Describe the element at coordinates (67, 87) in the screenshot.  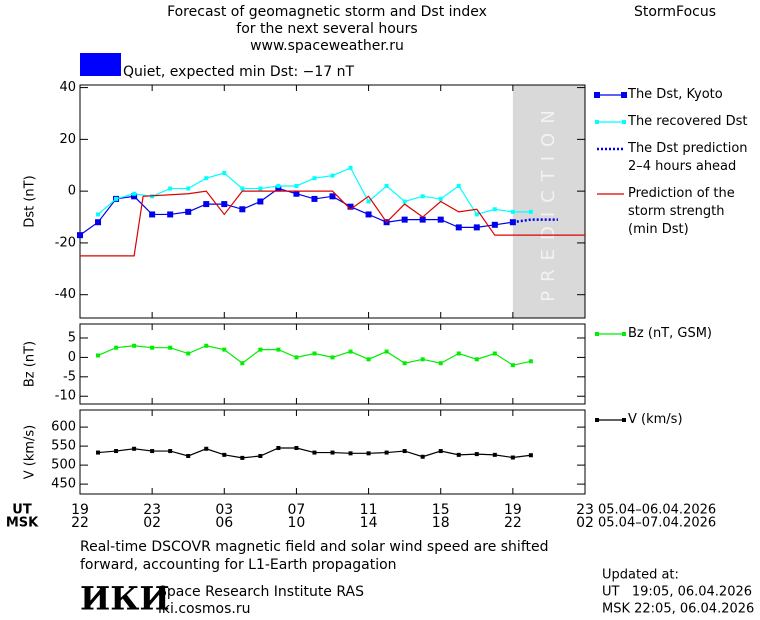
I see `y-tick-label: 40` at that location.